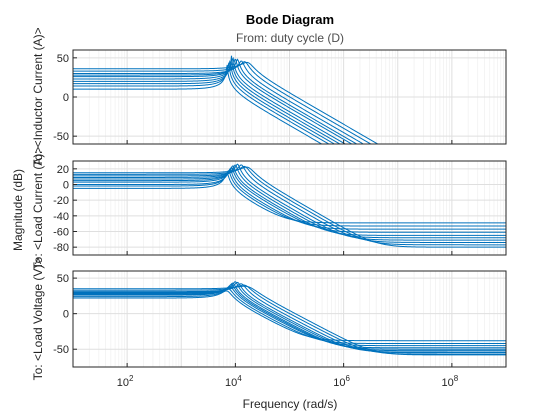  I want to click on panel-ylabel: To: <Load Current (A)>, so click(38, 208).